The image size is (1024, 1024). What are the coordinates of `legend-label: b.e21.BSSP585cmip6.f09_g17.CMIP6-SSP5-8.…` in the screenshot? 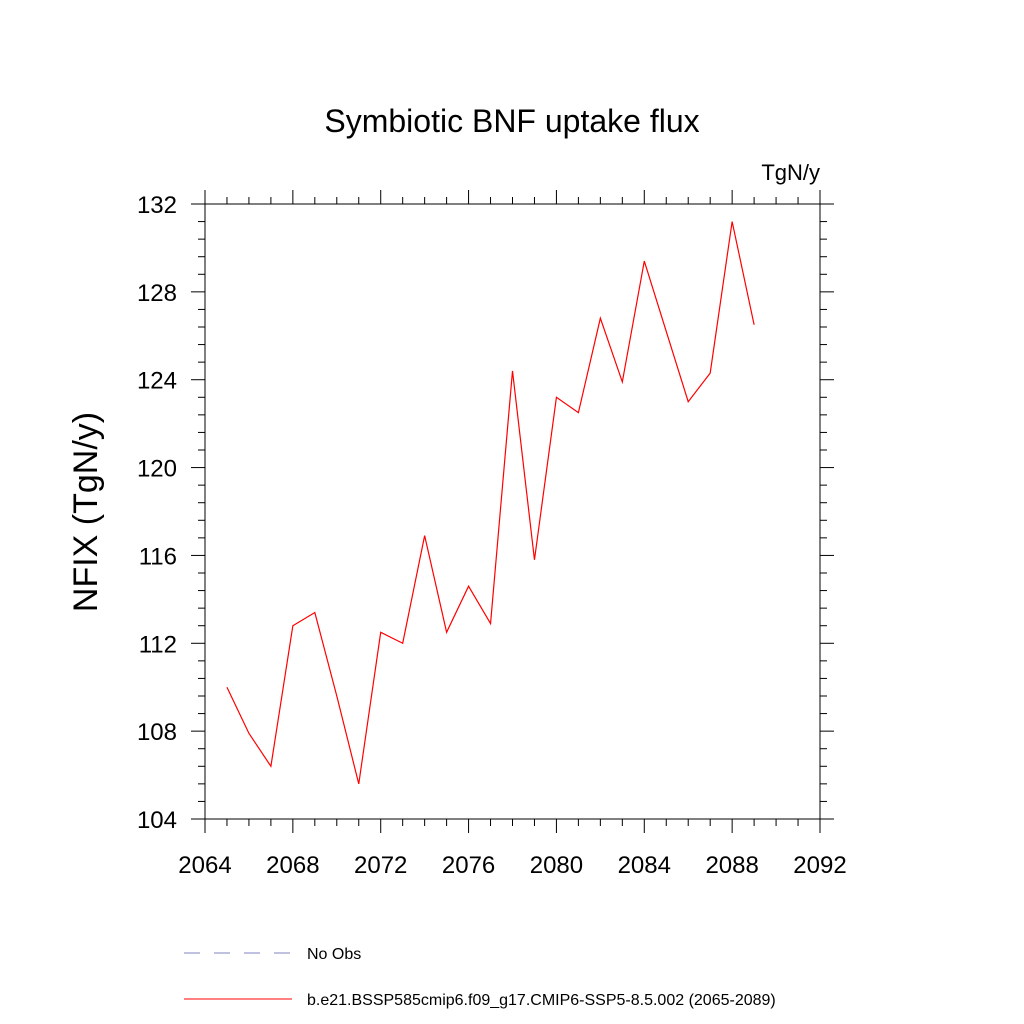 It's located at (541, 1000).